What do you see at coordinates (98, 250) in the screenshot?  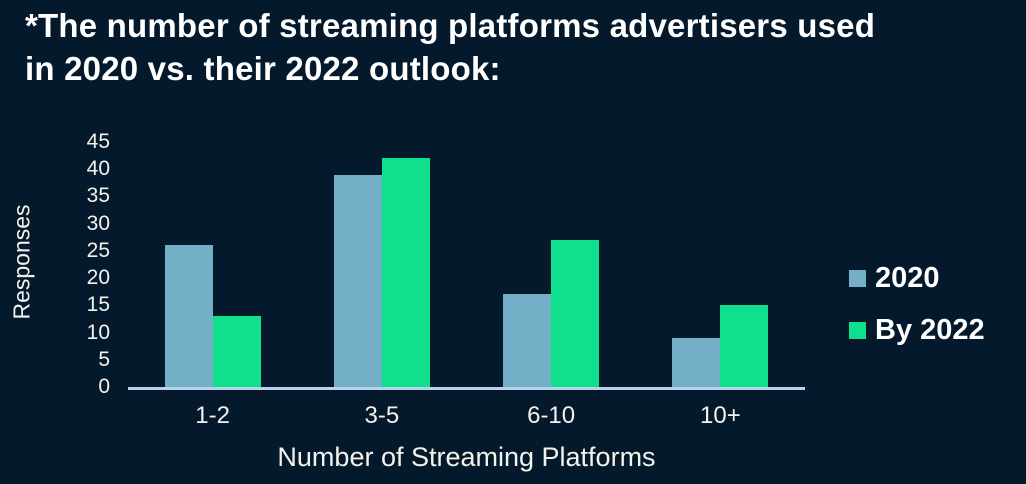 I see `y-tick-25: 25` at bounding box center [98, 250].